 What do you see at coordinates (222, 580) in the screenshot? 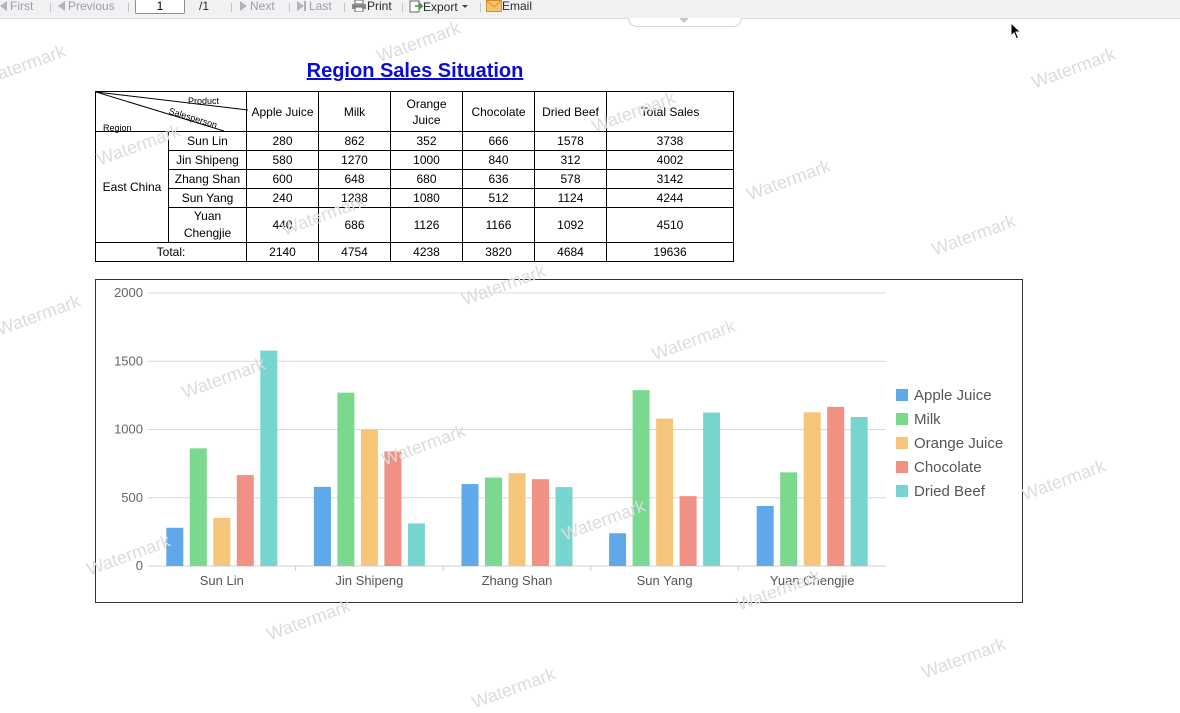
I see `x-tick-label: Sun Lin` at bounding box center [222, 580].